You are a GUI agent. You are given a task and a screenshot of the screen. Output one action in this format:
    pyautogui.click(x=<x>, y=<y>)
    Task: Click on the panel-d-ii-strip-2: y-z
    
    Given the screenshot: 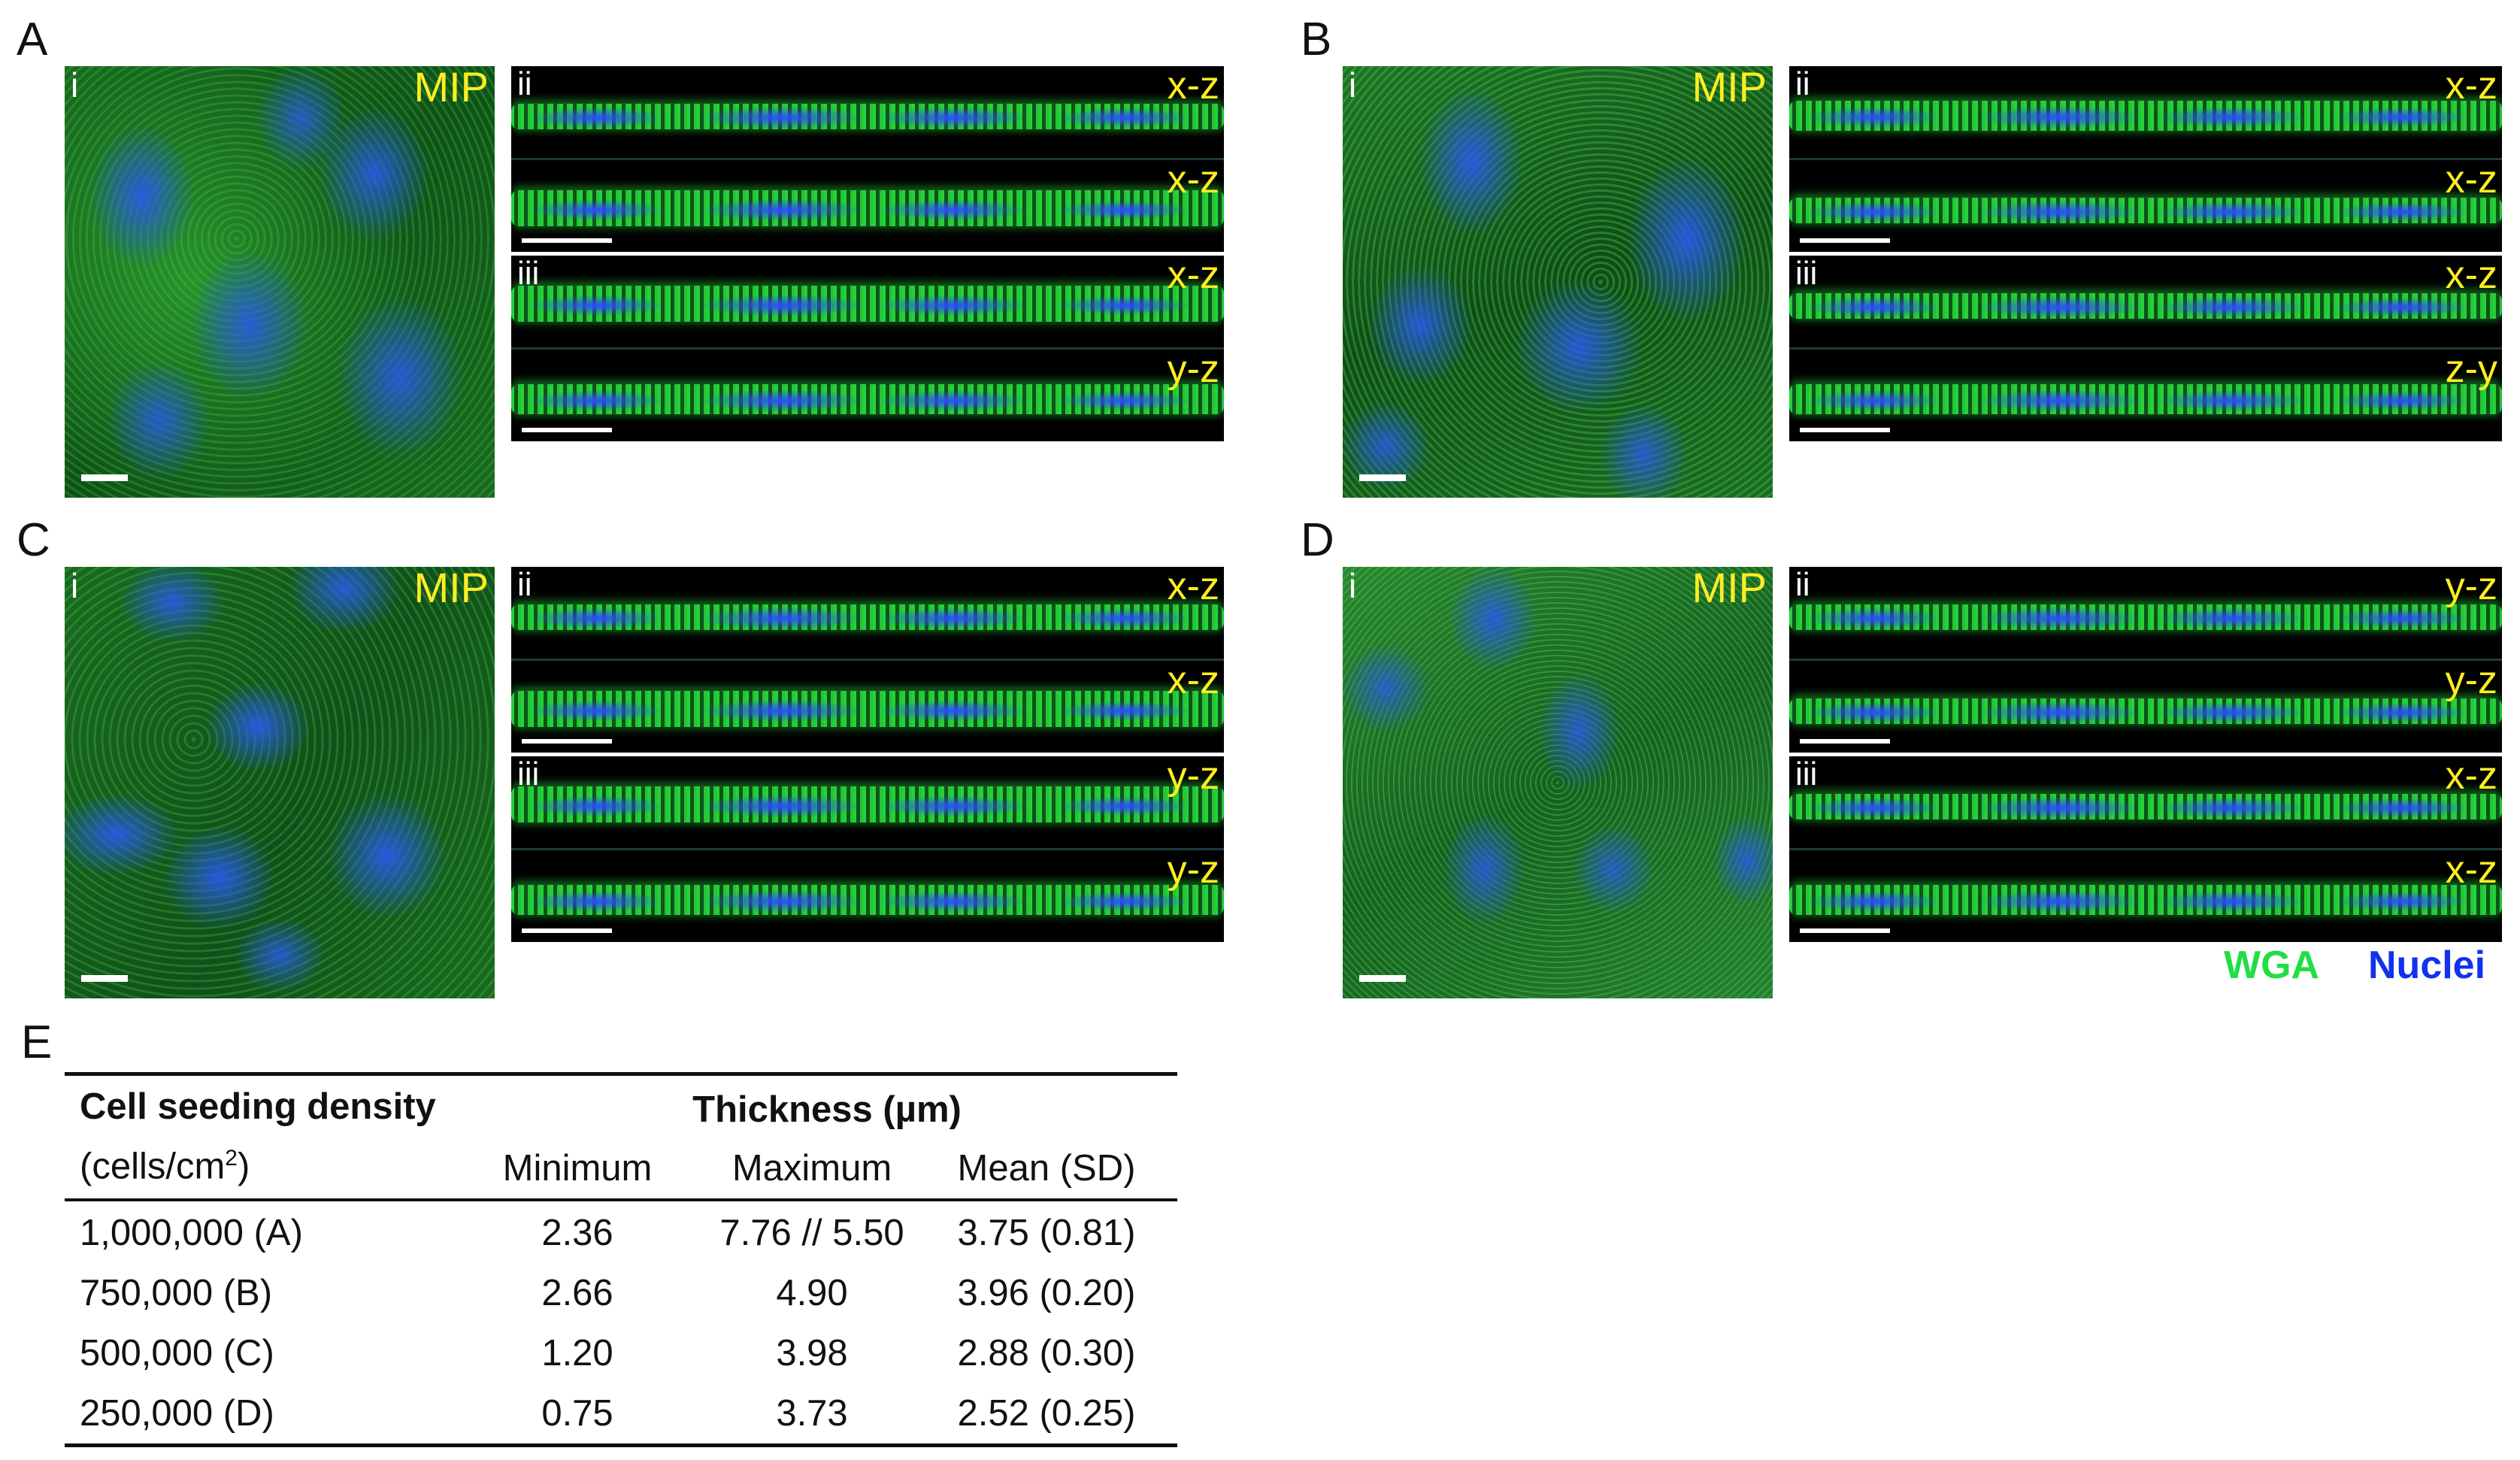 What is the action you would take?
    pyautogui.click(x=2145, y=707)
    